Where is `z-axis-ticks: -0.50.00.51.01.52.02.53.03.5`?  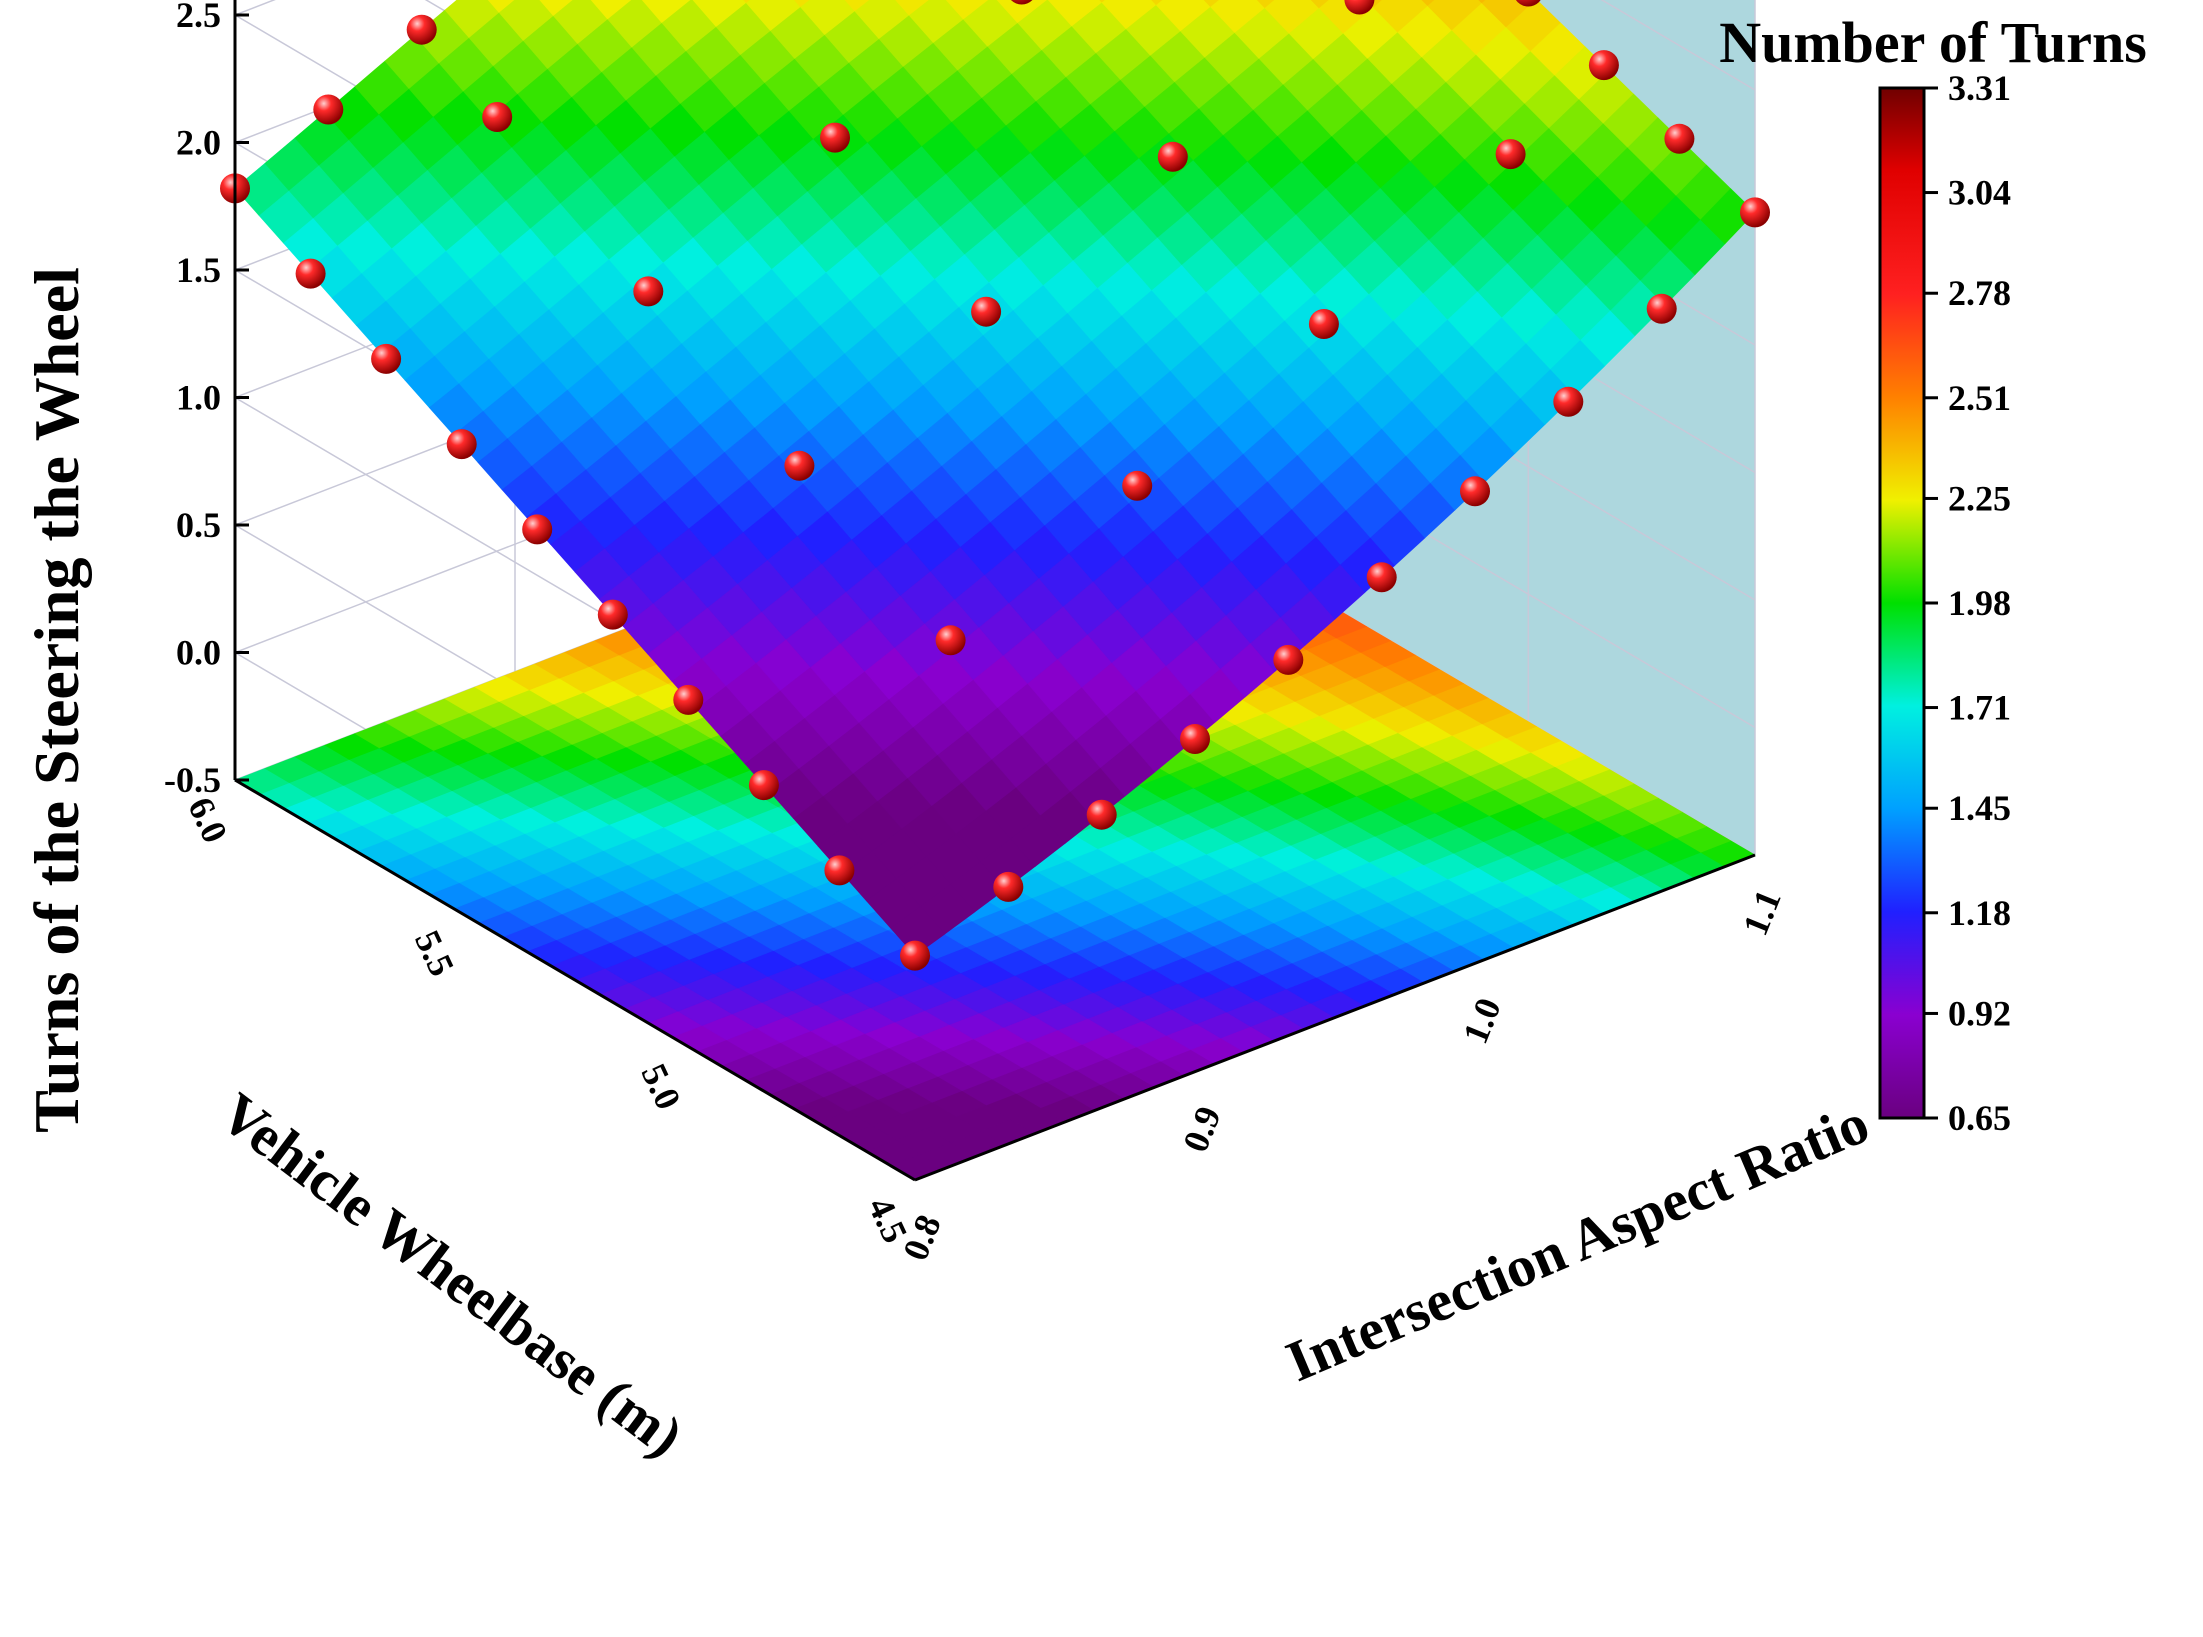 z-axis-ticks: -0.50.00.51.01.52.02.53.03.5 is located at coordinates (206, 400).